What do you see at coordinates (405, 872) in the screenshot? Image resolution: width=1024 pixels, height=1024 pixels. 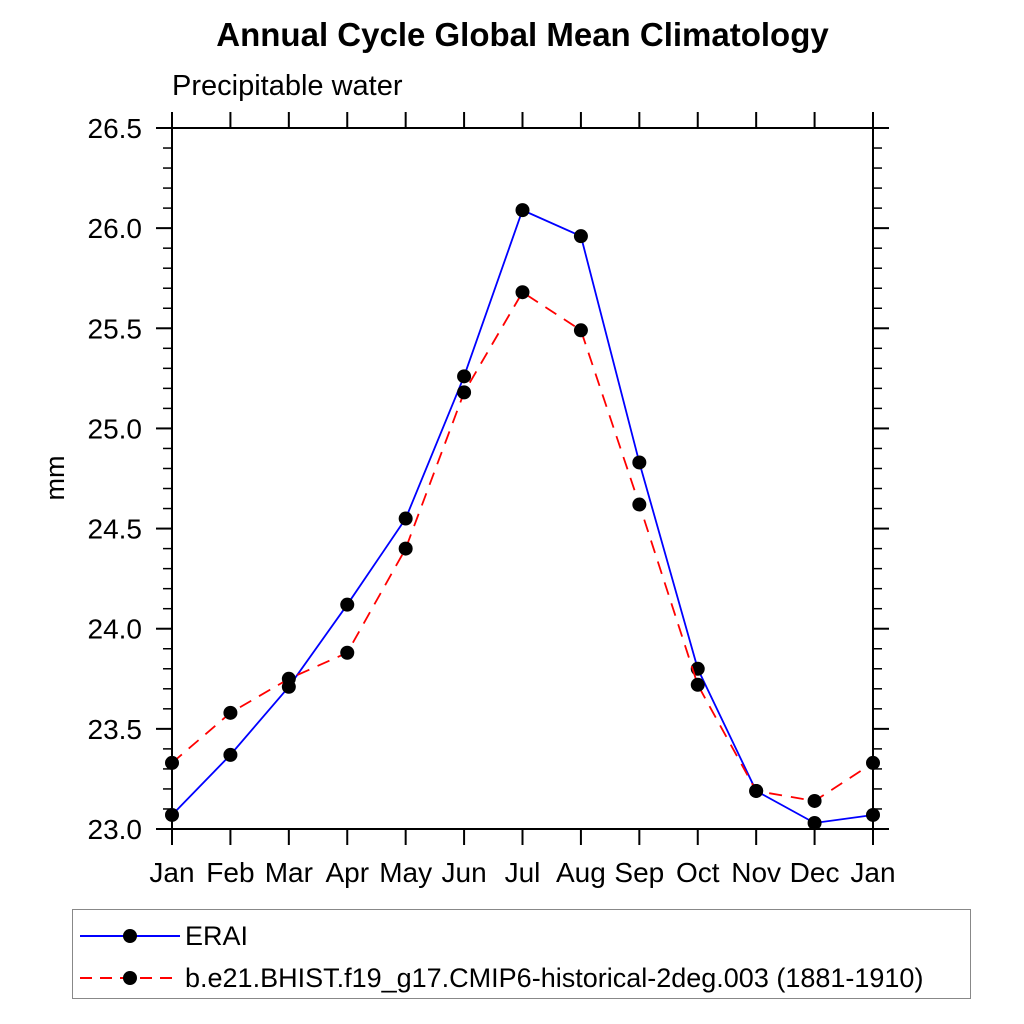 I see `x-tick-label: May` at bounding box center [405, 872].